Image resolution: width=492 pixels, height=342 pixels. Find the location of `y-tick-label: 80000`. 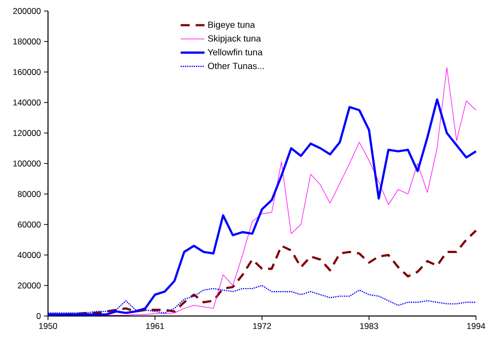

y-tick-label: 80000 is located at coordinates (29, 194).